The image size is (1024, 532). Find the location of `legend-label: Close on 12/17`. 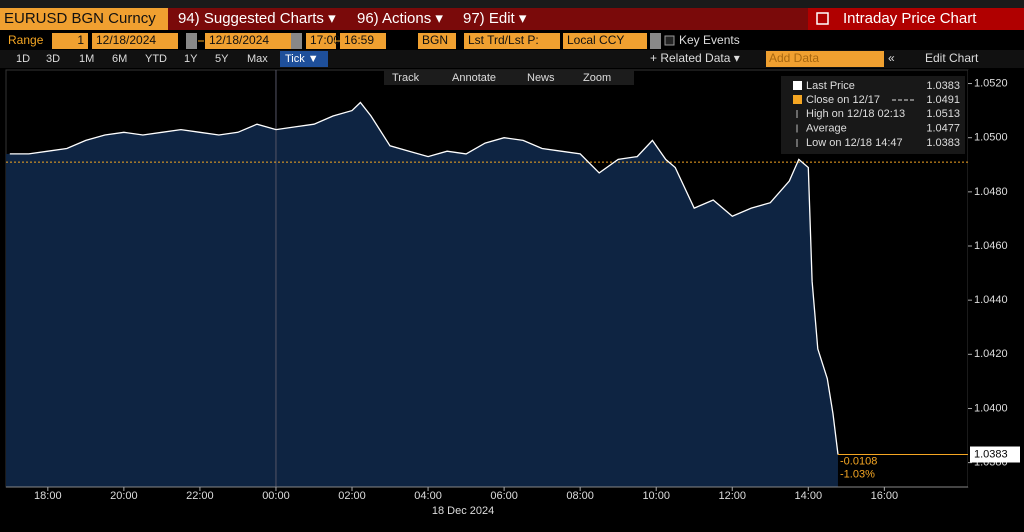

legend-label: Close on 12/17 is located at coordinates (843, 100).